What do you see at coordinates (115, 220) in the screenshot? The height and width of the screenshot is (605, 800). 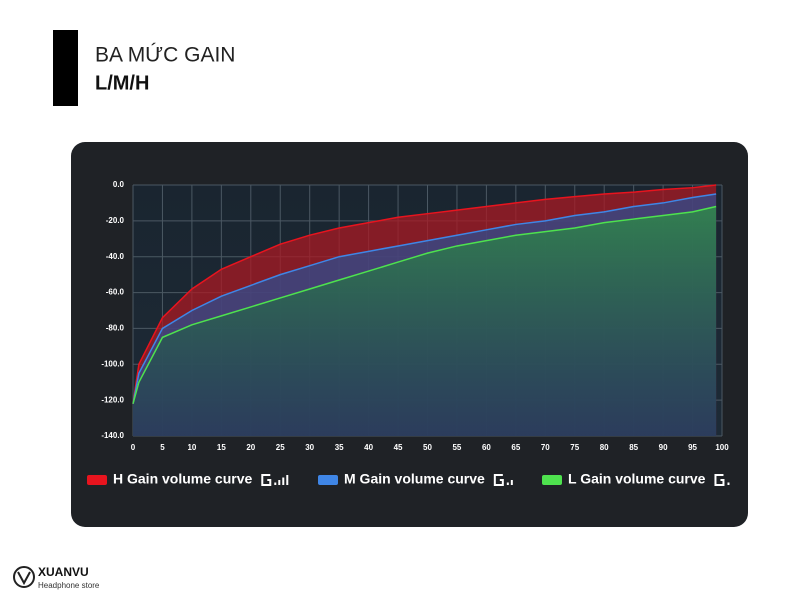 I see `y-tick-label: -20.0` at bounding box center [115, 220].